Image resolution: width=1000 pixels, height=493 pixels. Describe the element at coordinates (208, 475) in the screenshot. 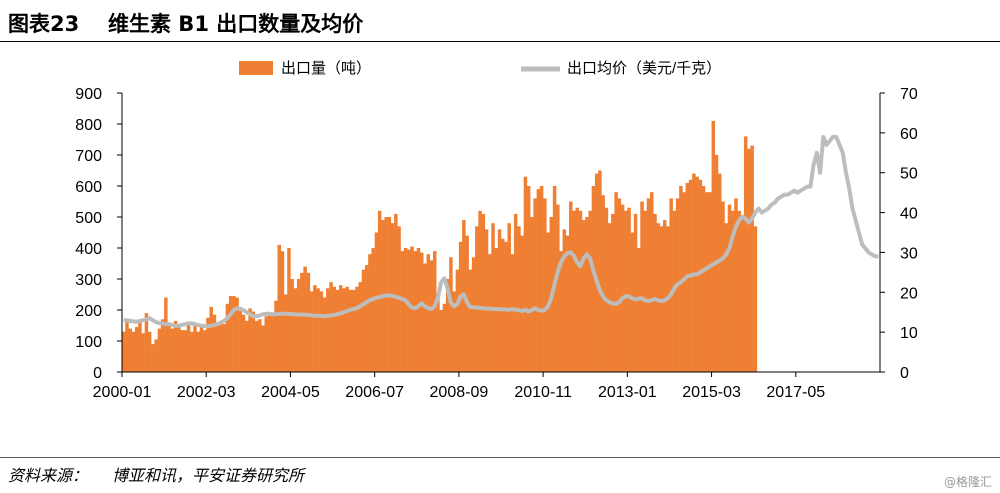

I see `source-text: 博亚和讯，平安证券研究所` at that location.